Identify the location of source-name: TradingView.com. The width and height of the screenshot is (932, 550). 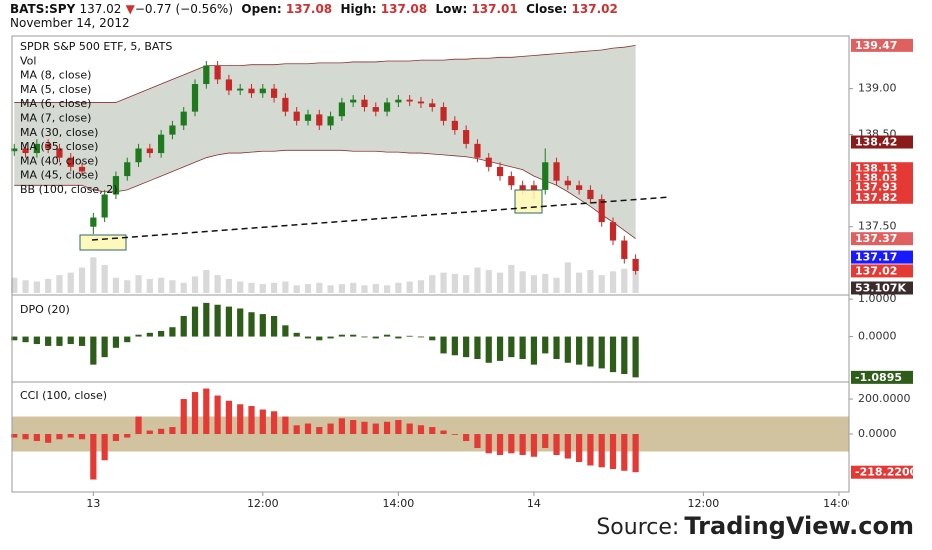
(799, 526).